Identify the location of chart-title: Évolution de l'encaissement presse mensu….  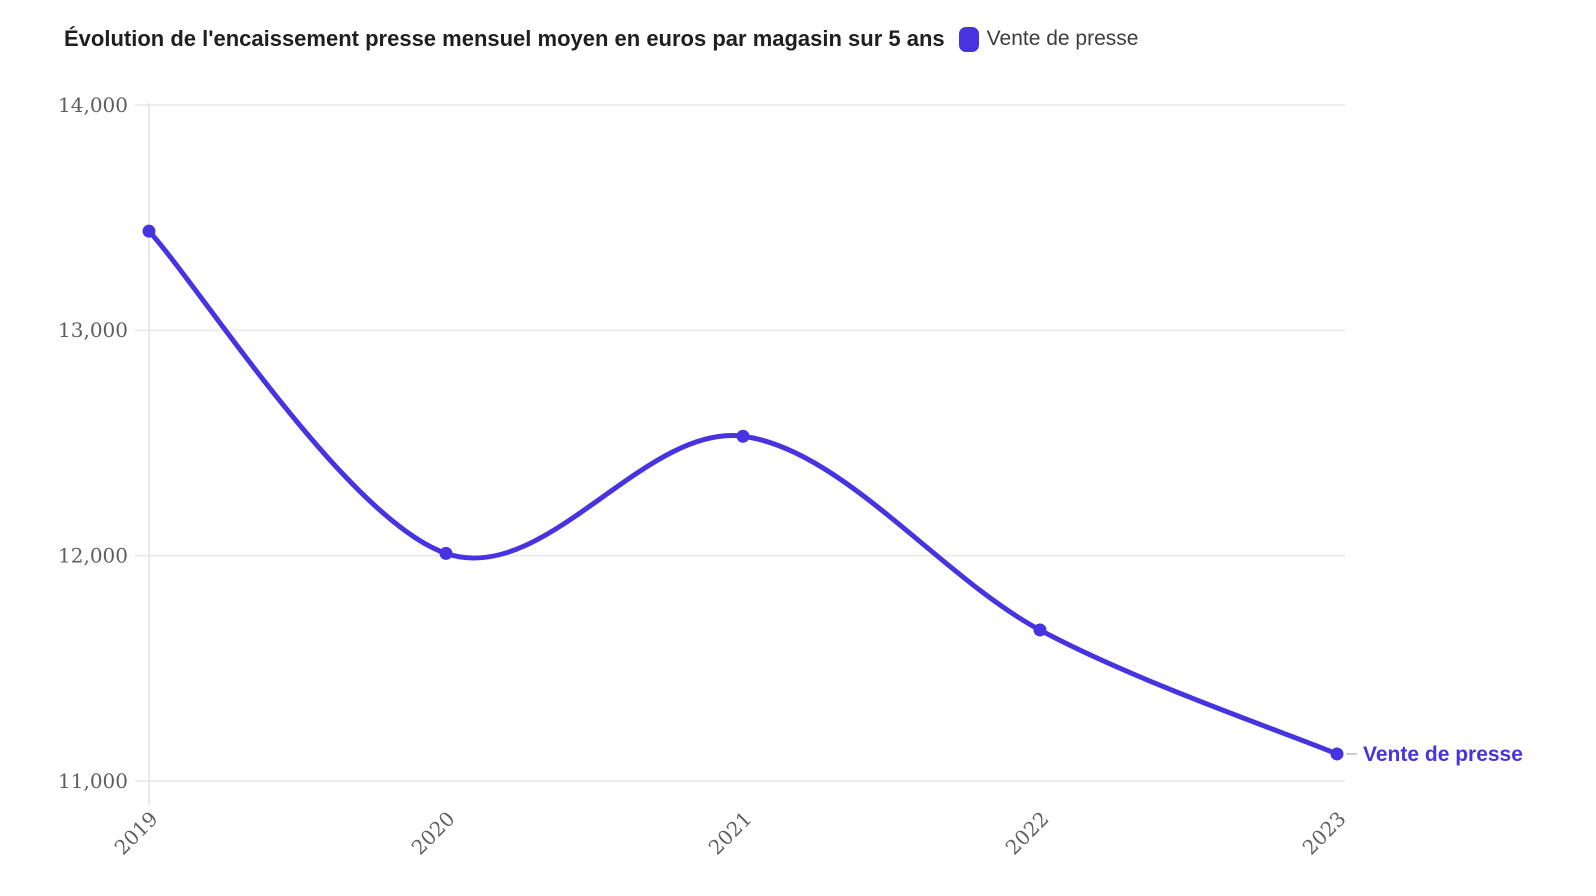
(504, 38).